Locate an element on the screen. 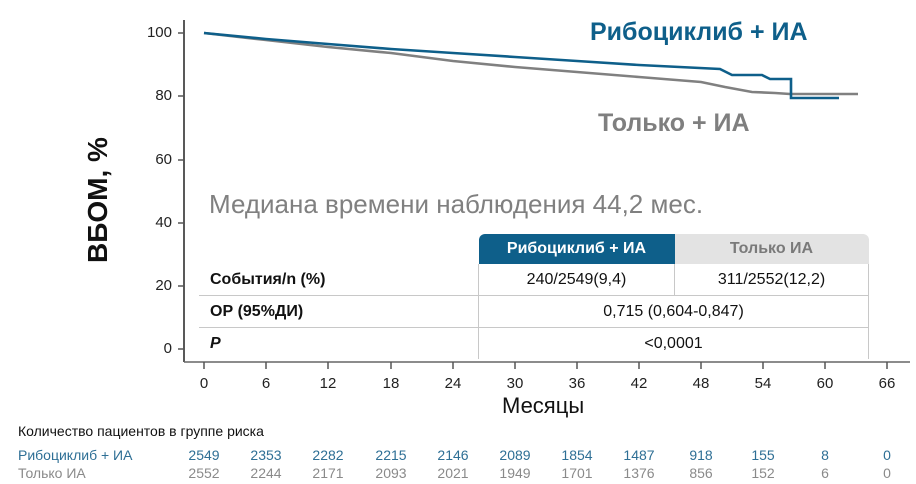 The image size is (916, 484). events-tolko: 311/2552(12,2) is located at coordinates (771, 280).